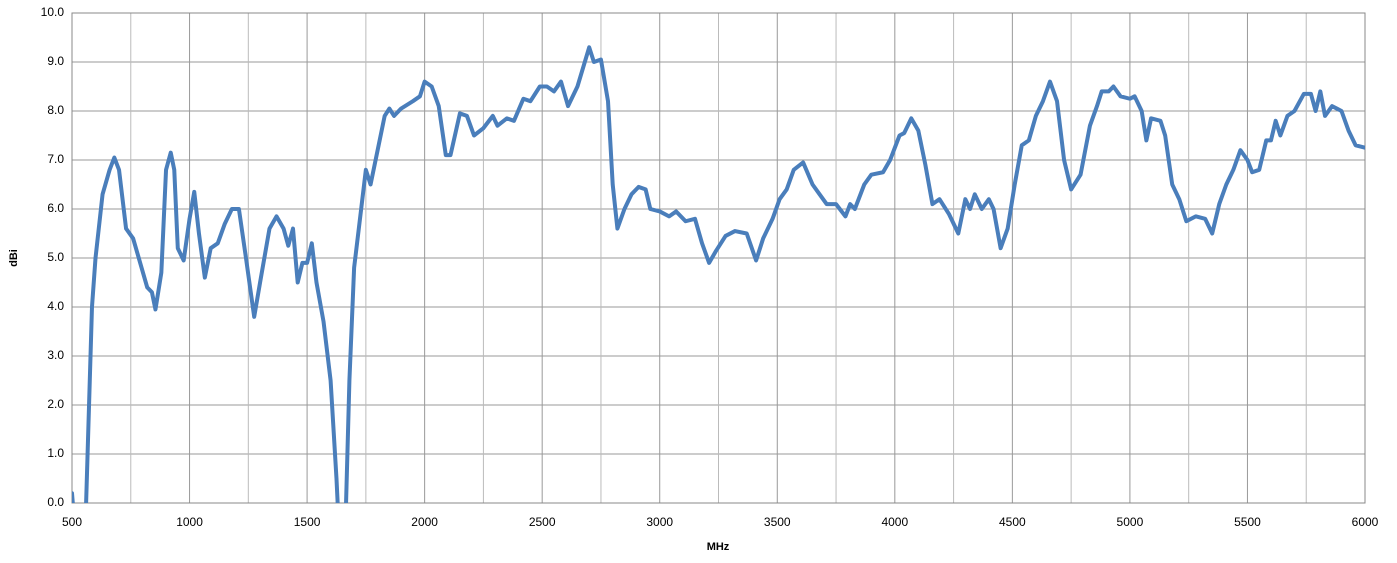 This screenshot has height=563, width=1397. What do you see at coordinates (55, 355) in the screenshot?
I see `y-tick-label: 3.0` at bounding box center [55, 355].